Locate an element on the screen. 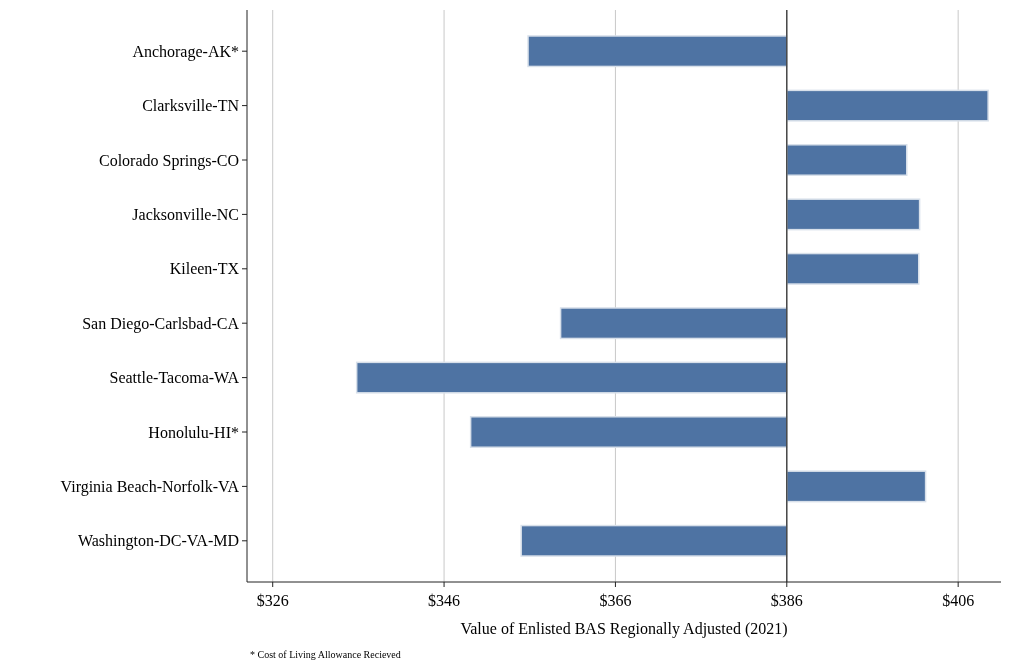 The width and height of the screenshot is (1015, 671). y-tick-label: Washington-DC-VA-MD is located at coordinates (158, 541).